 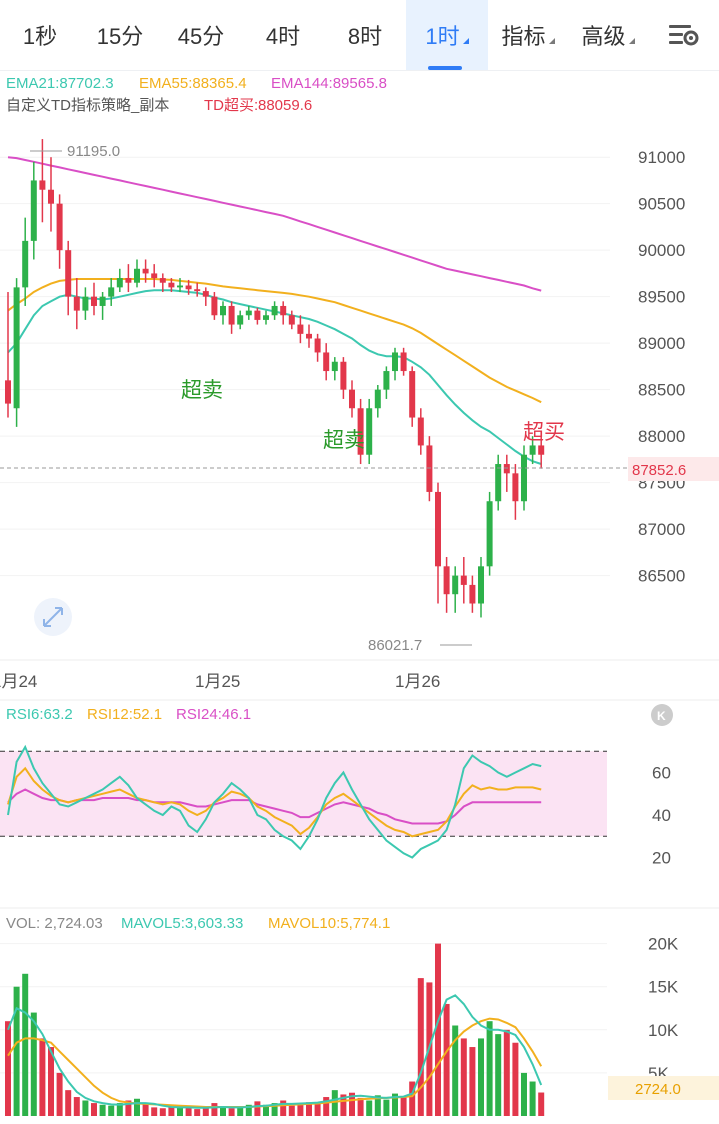 I want to click on tab-label: 15分, so click(x=120, y=36).